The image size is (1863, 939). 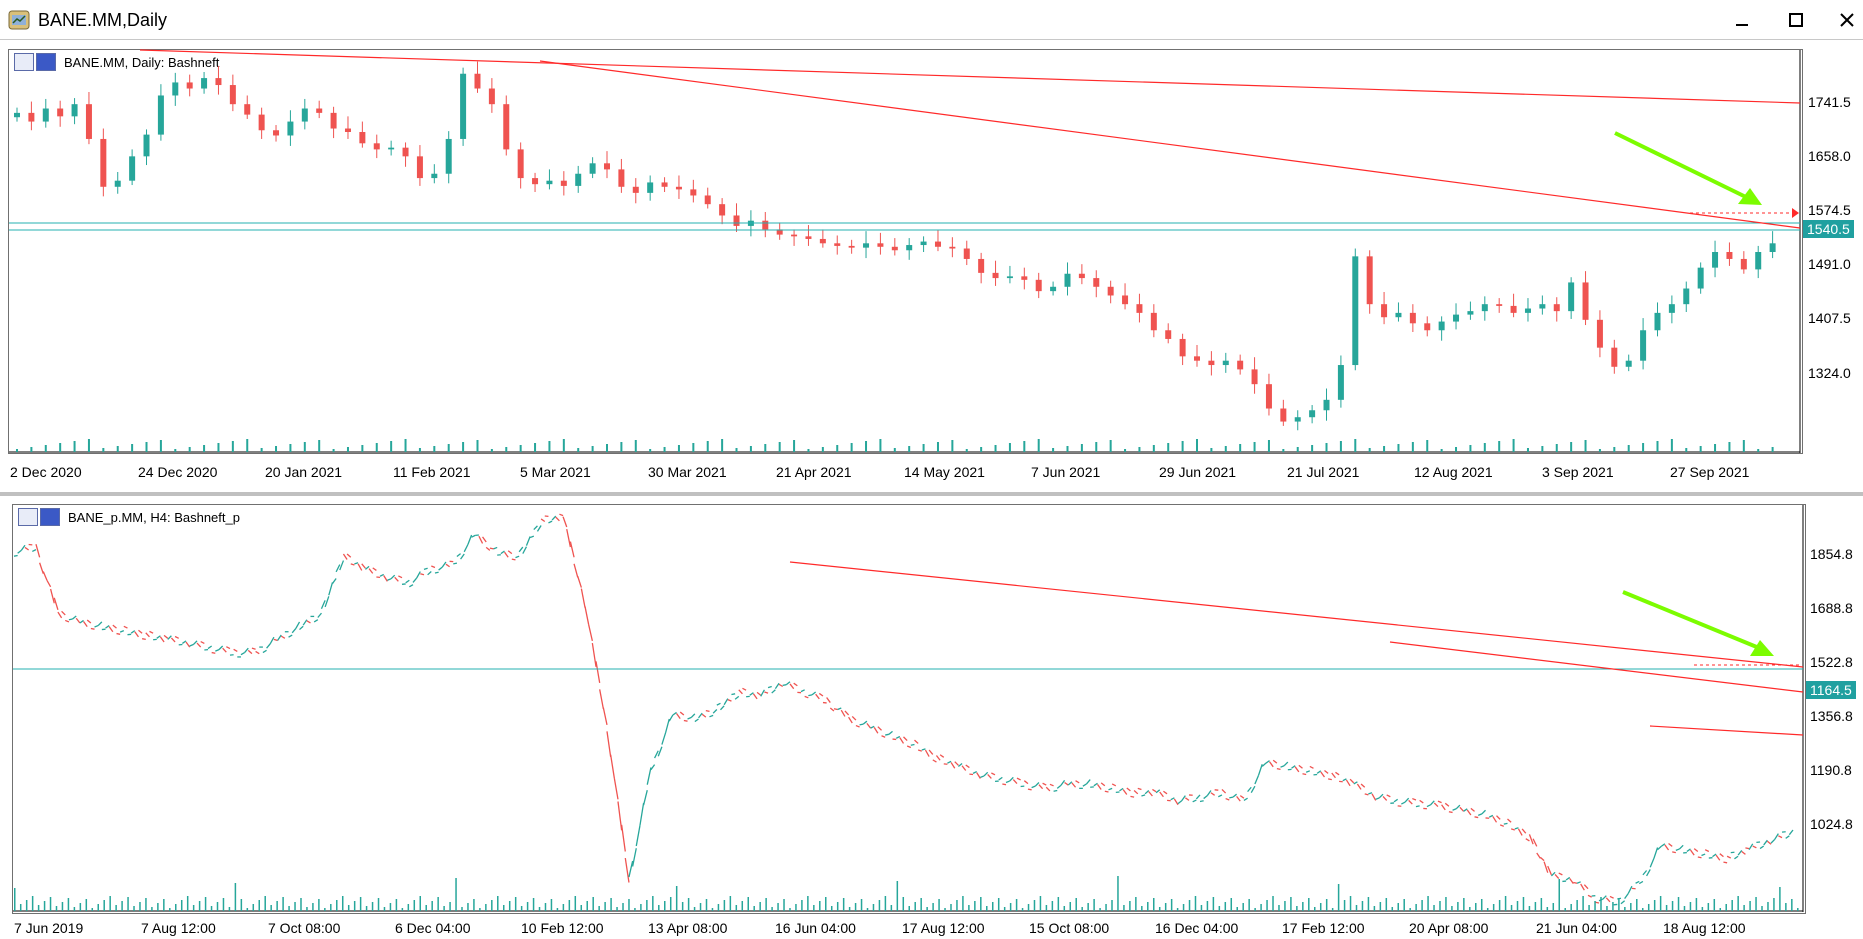 What do you see at coordinates (304, 928) in the screenshot?
I see `time-tick-label: 7 Oct 08:00` at bounding box center [304, 928].